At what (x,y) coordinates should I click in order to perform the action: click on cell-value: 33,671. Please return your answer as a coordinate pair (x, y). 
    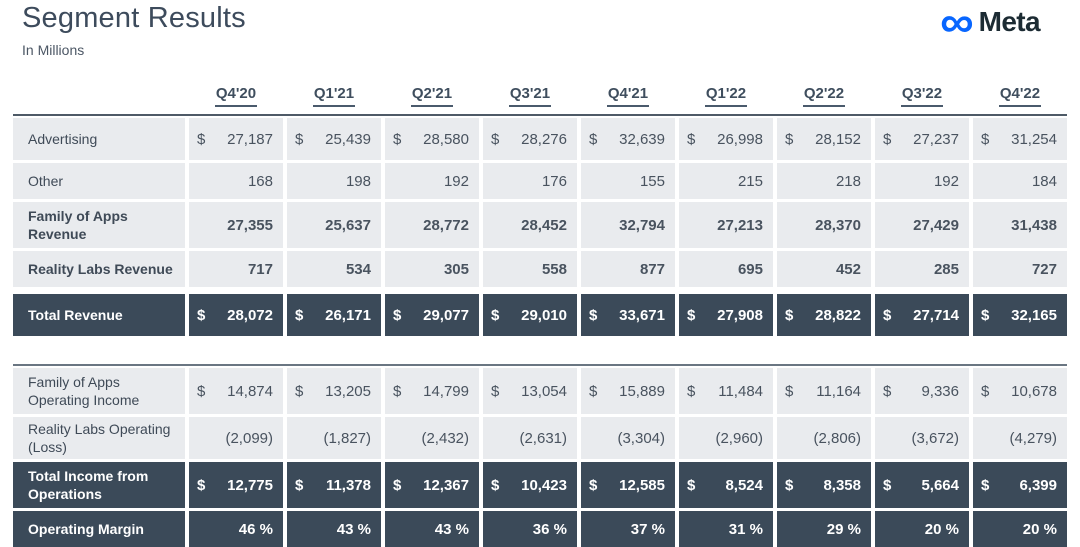
    Looking at the image, I should click on (642, 315).